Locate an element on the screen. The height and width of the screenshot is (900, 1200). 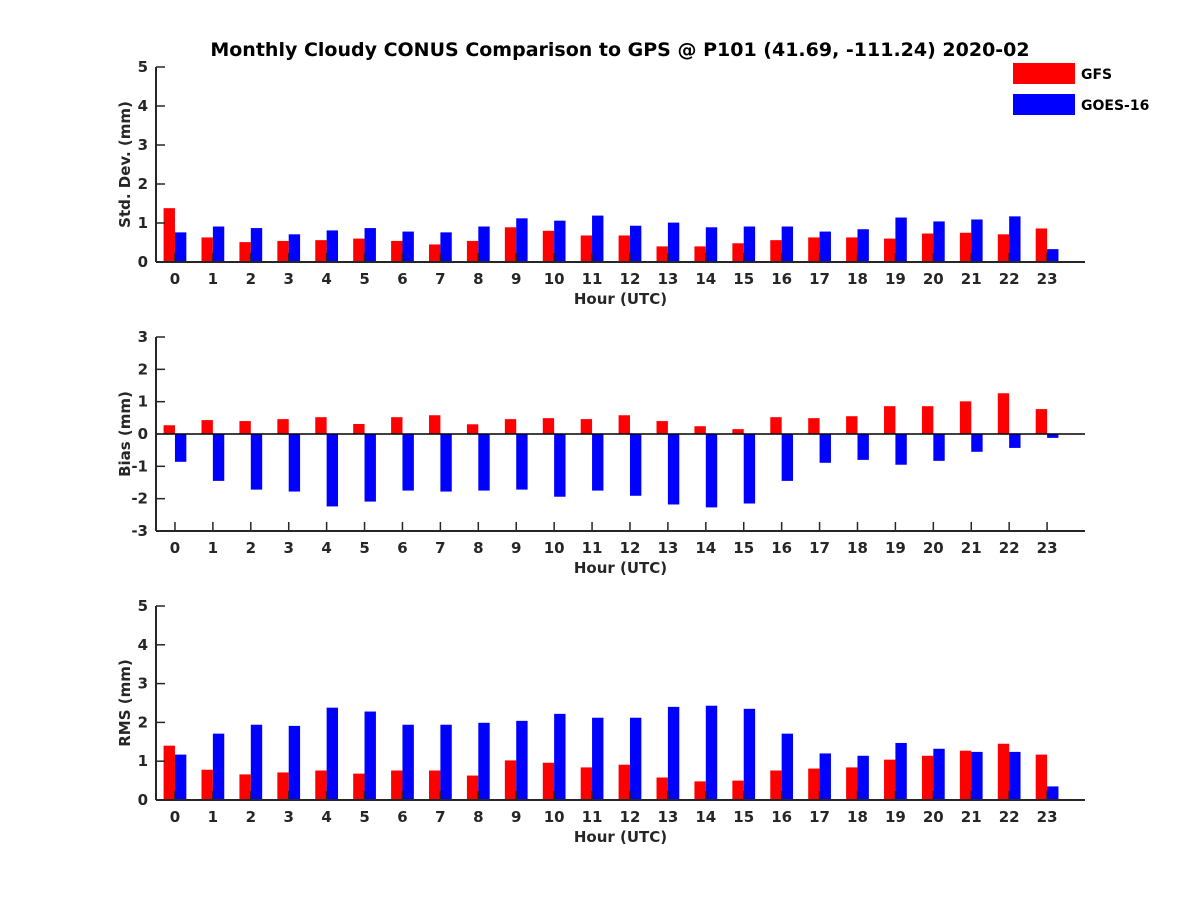
x-tick-label: 15 is located at coordinates (743, 279).